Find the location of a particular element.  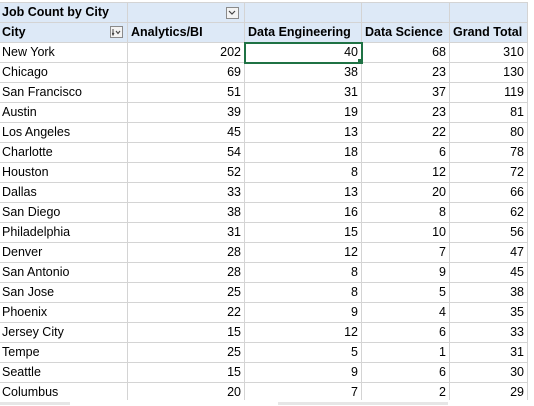

value-cell: 310 is located at coordinates (488, 52).